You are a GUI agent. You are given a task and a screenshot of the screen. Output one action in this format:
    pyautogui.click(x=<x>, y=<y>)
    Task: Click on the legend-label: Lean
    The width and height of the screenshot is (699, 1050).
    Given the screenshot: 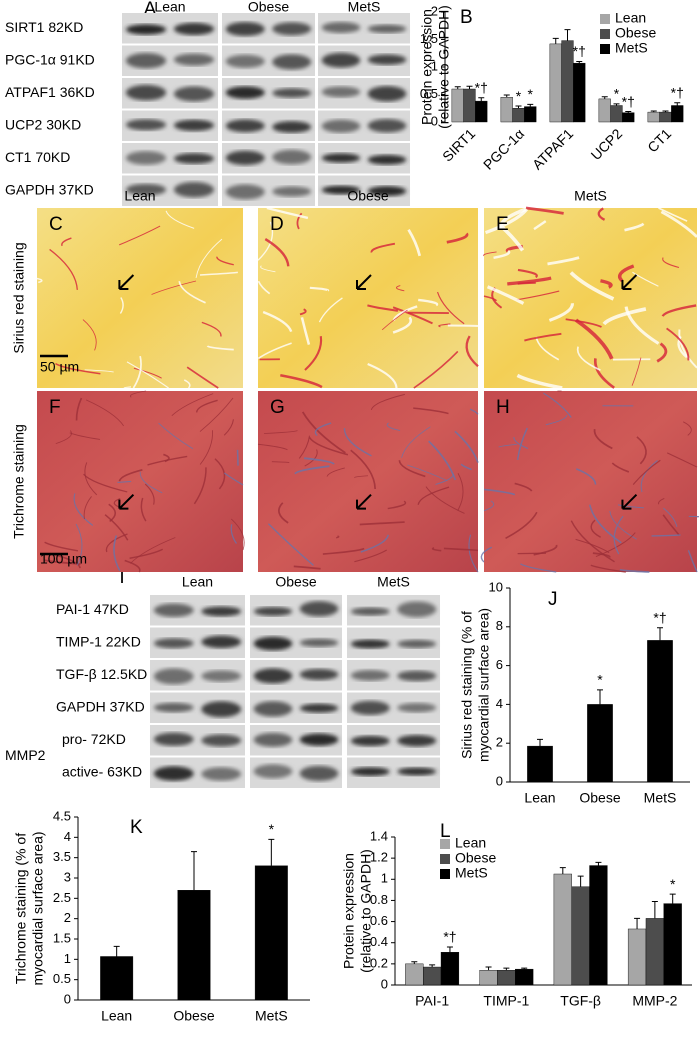 What is the action you would take?
    pyautogui.click(x=470, y=843)
    